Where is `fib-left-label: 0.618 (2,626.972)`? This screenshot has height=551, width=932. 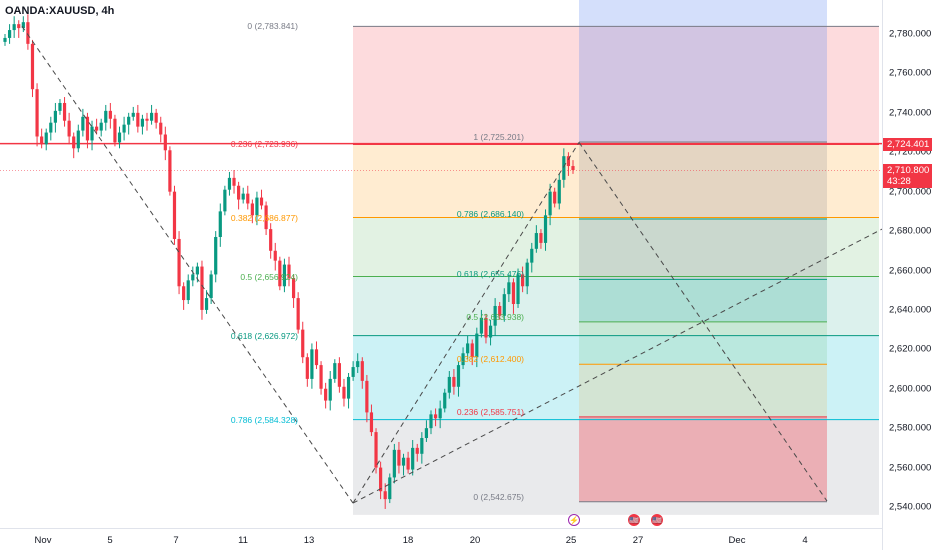
fib-left-label: 0.618 (2,626.972) is located at coordinates (264, 335).